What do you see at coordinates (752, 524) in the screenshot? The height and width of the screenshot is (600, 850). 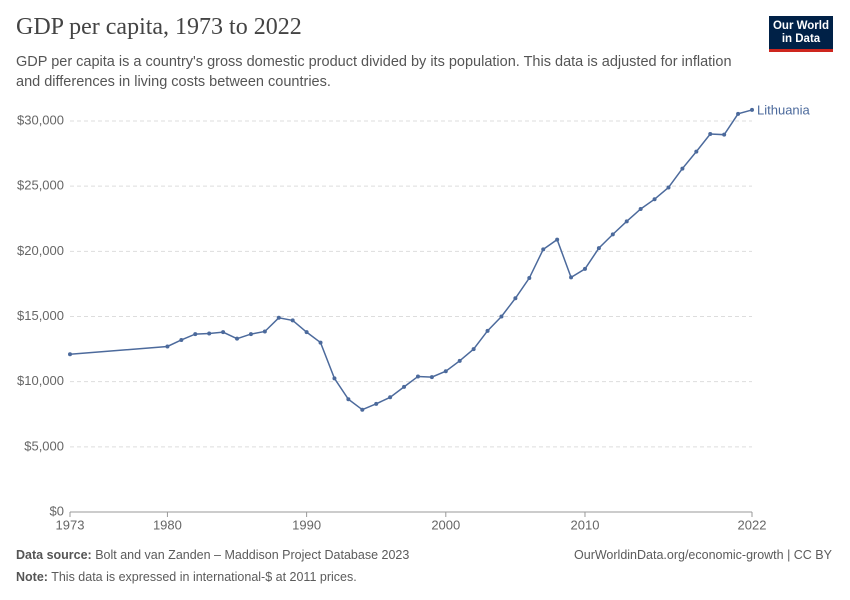 I see `x-tick-label: 2022` at bounding box center [752, 524].